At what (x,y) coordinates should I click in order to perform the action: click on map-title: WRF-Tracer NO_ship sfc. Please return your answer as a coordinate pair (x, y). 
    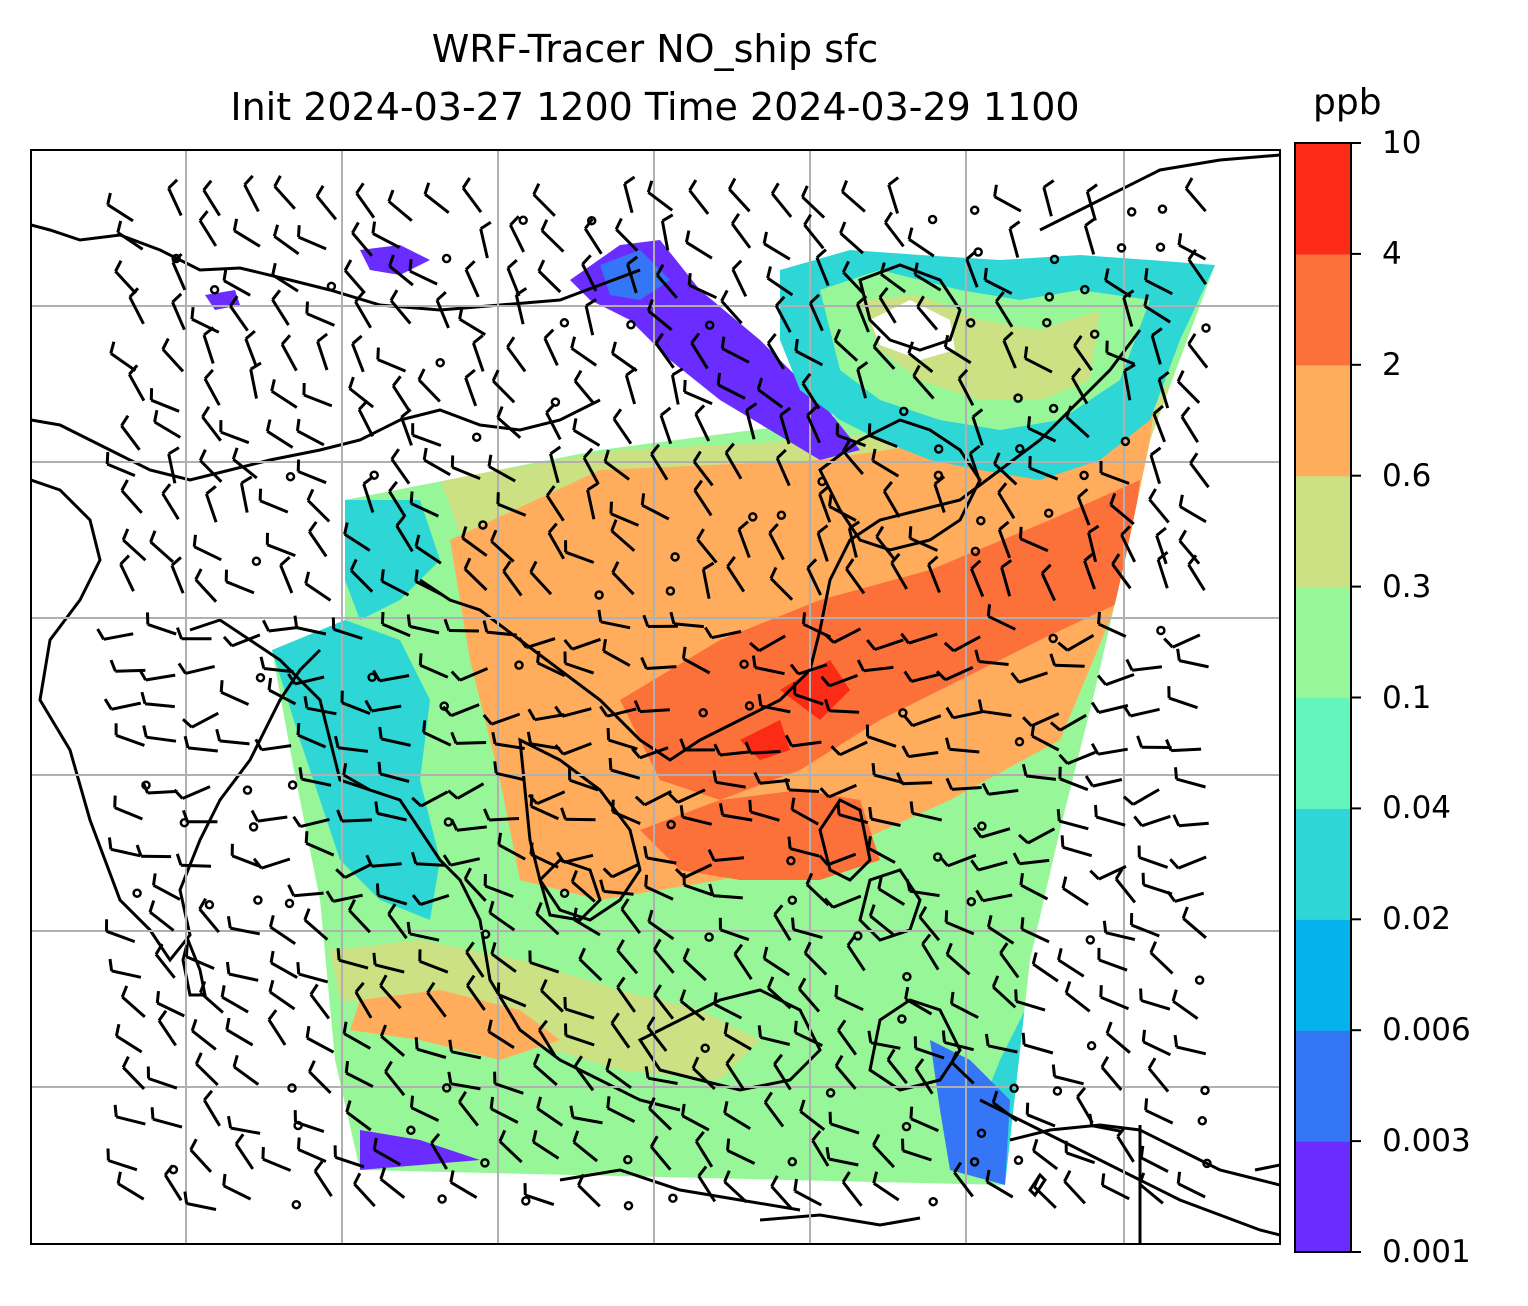
    Looking at the image, I should click on (655, 49).